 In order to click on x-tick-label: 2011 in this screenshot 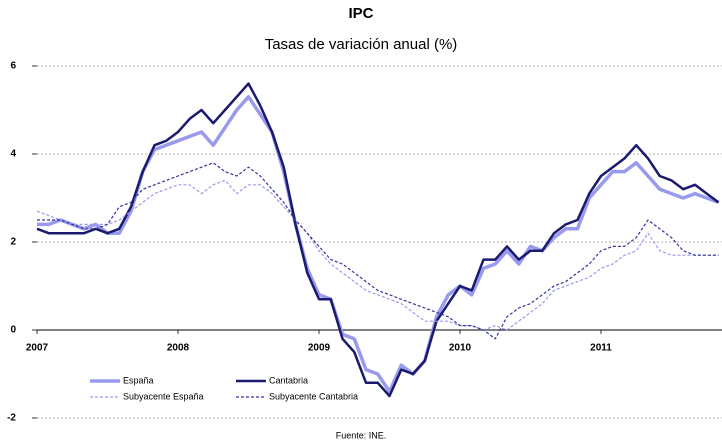, I will do `click(601, 348)`.